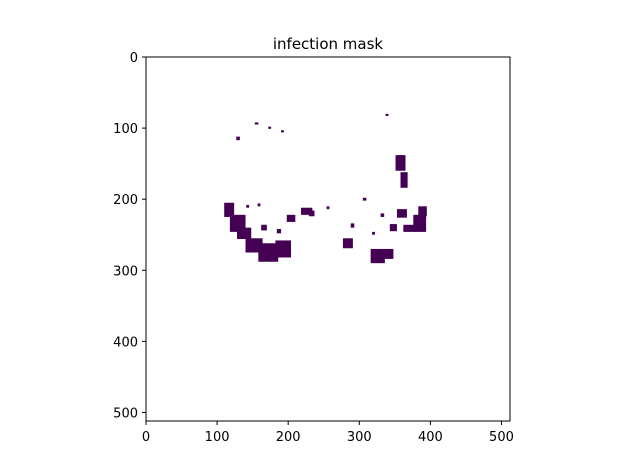 The height and width of the screenshot is (474, 640). I want to click on x-tick-label: 100, so click(217, 437).